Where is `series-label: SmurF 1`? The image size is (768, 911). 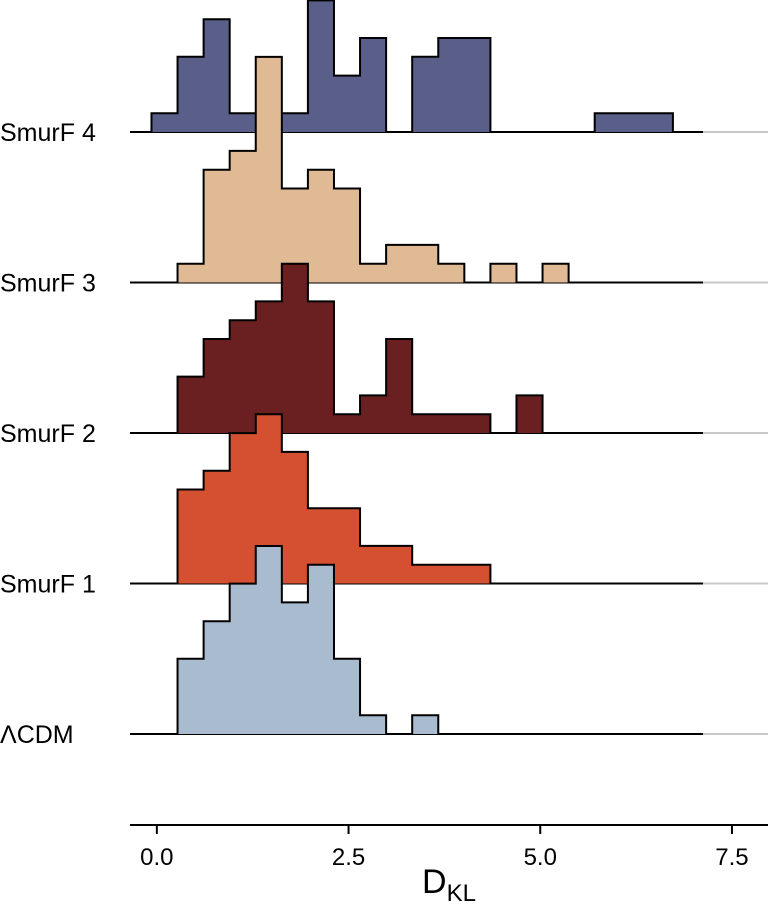
series-label: SmurF 1 is located at coordinates (48, 585).